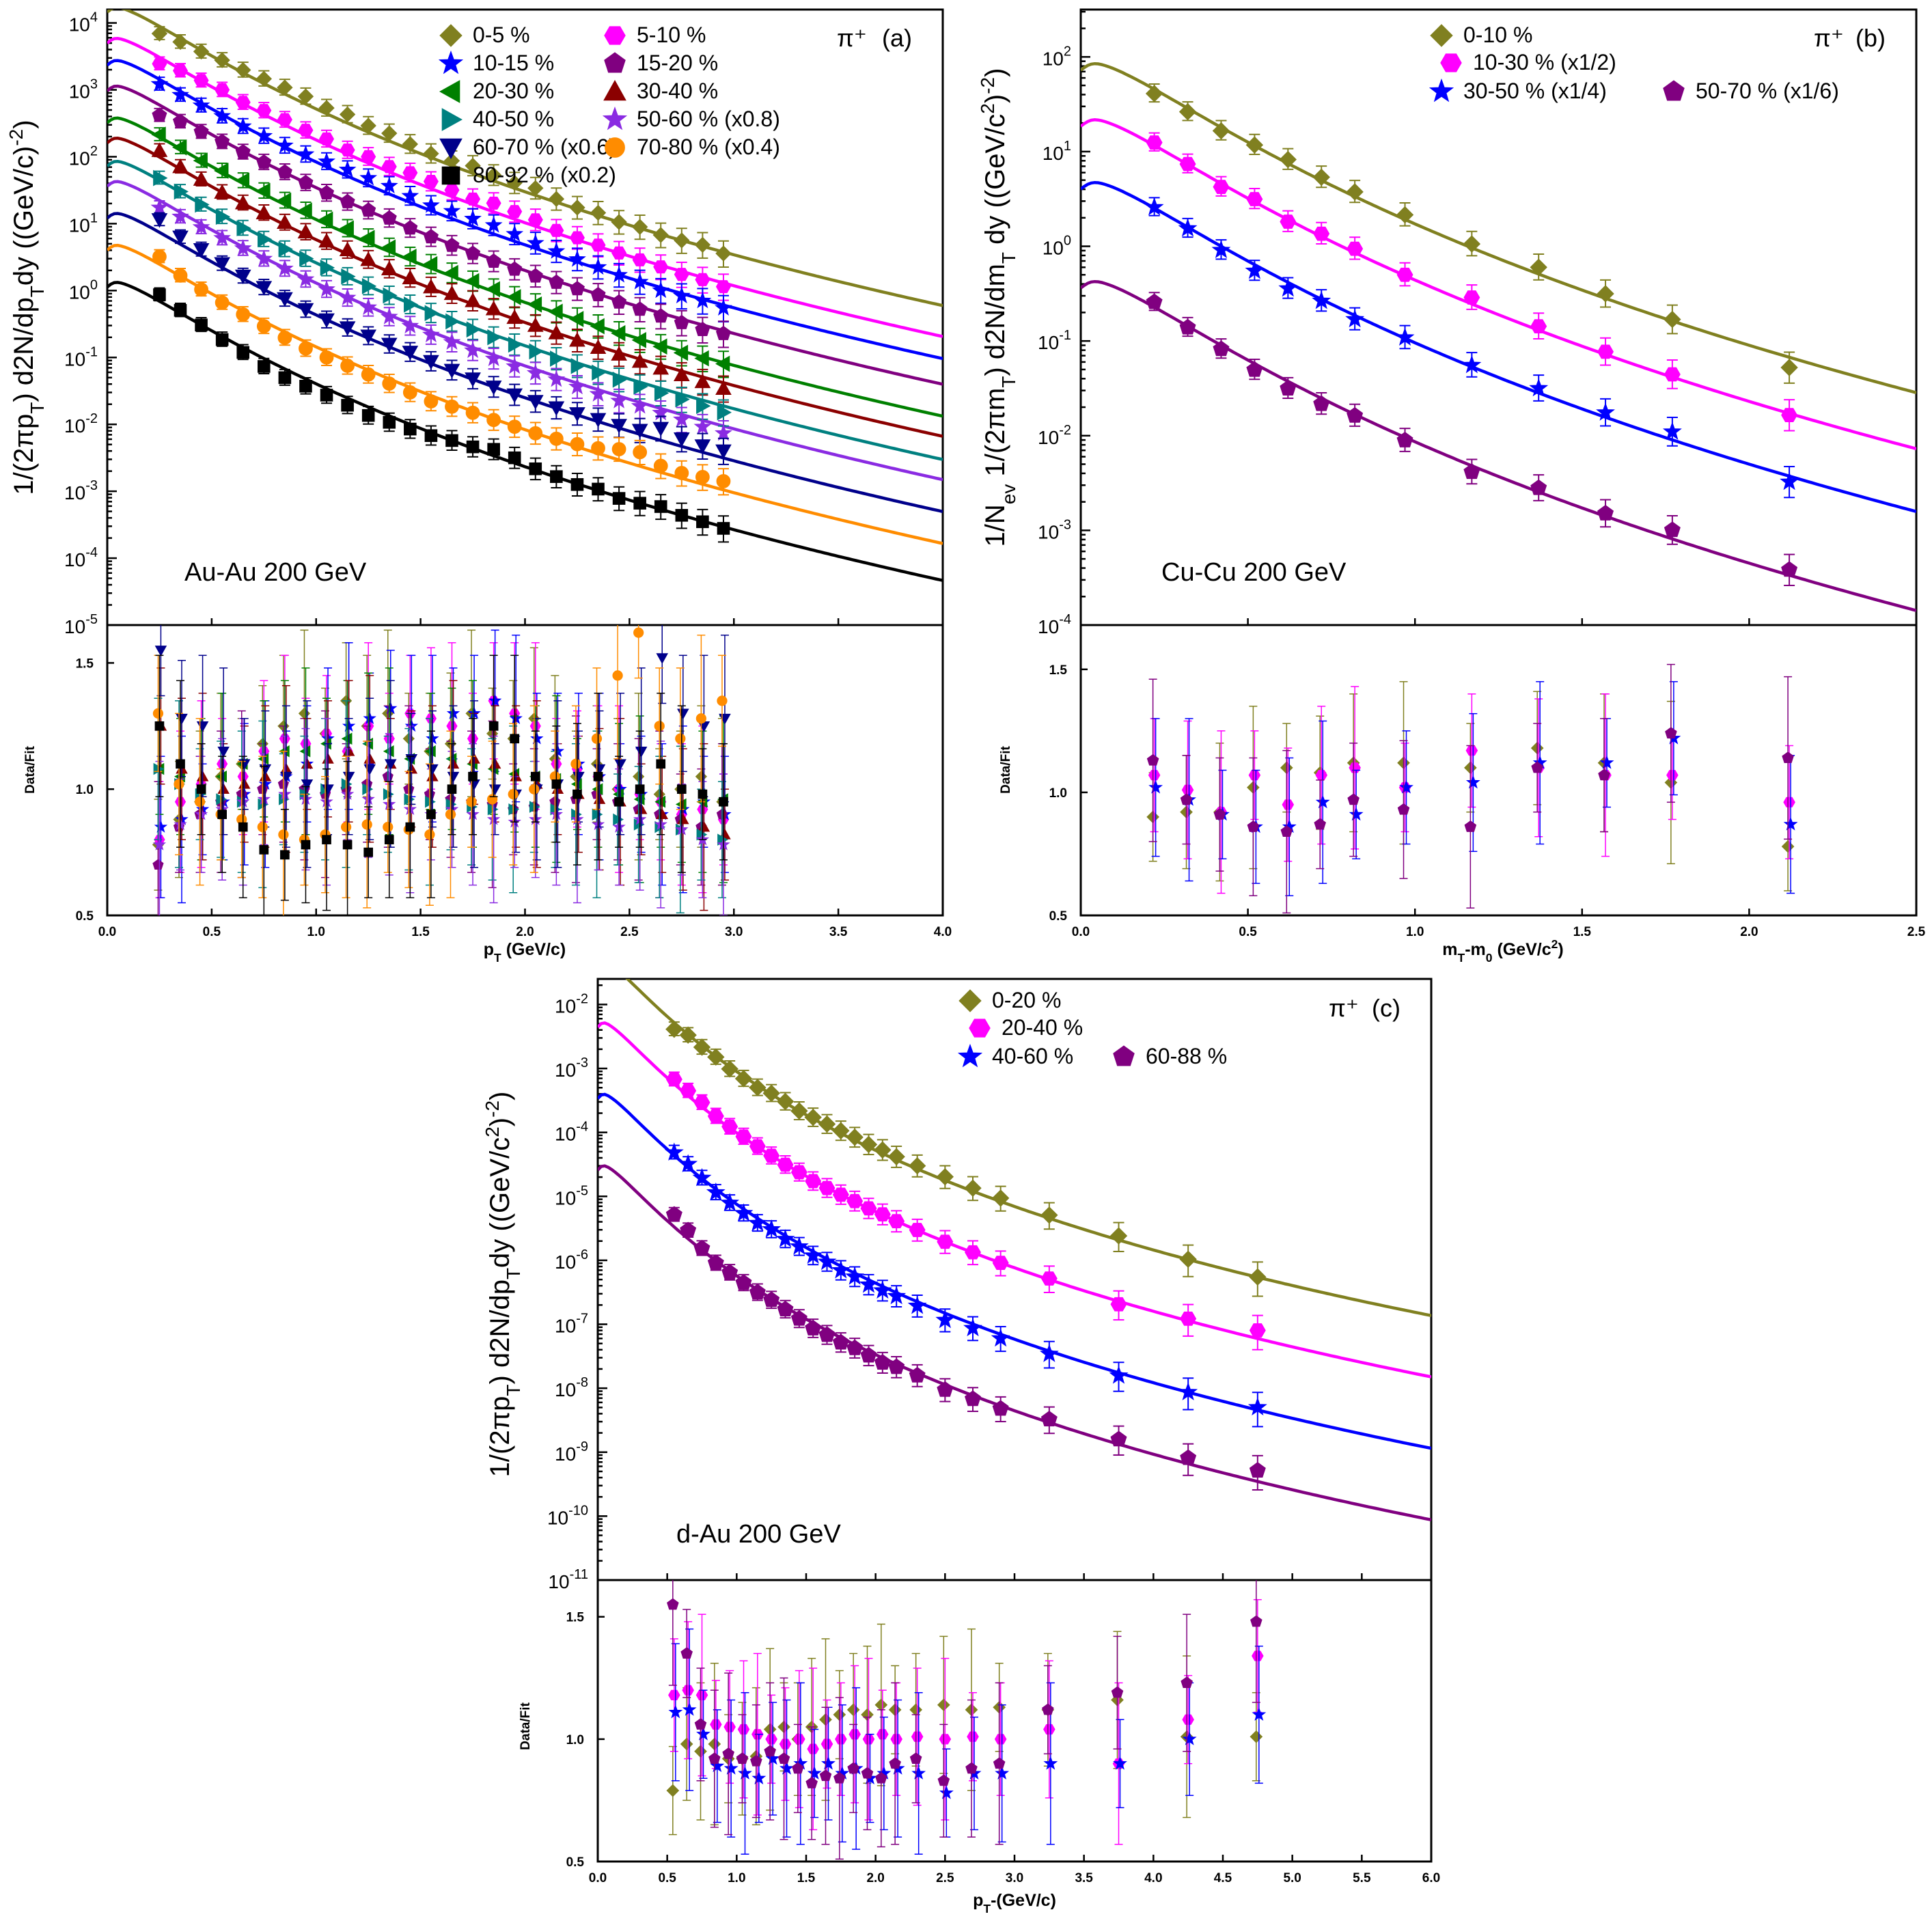  What do you see at coordinates (578, 1510) in the screenshot?
I see `y-tick-exponent: -10` at bounding box center [578, 1510].